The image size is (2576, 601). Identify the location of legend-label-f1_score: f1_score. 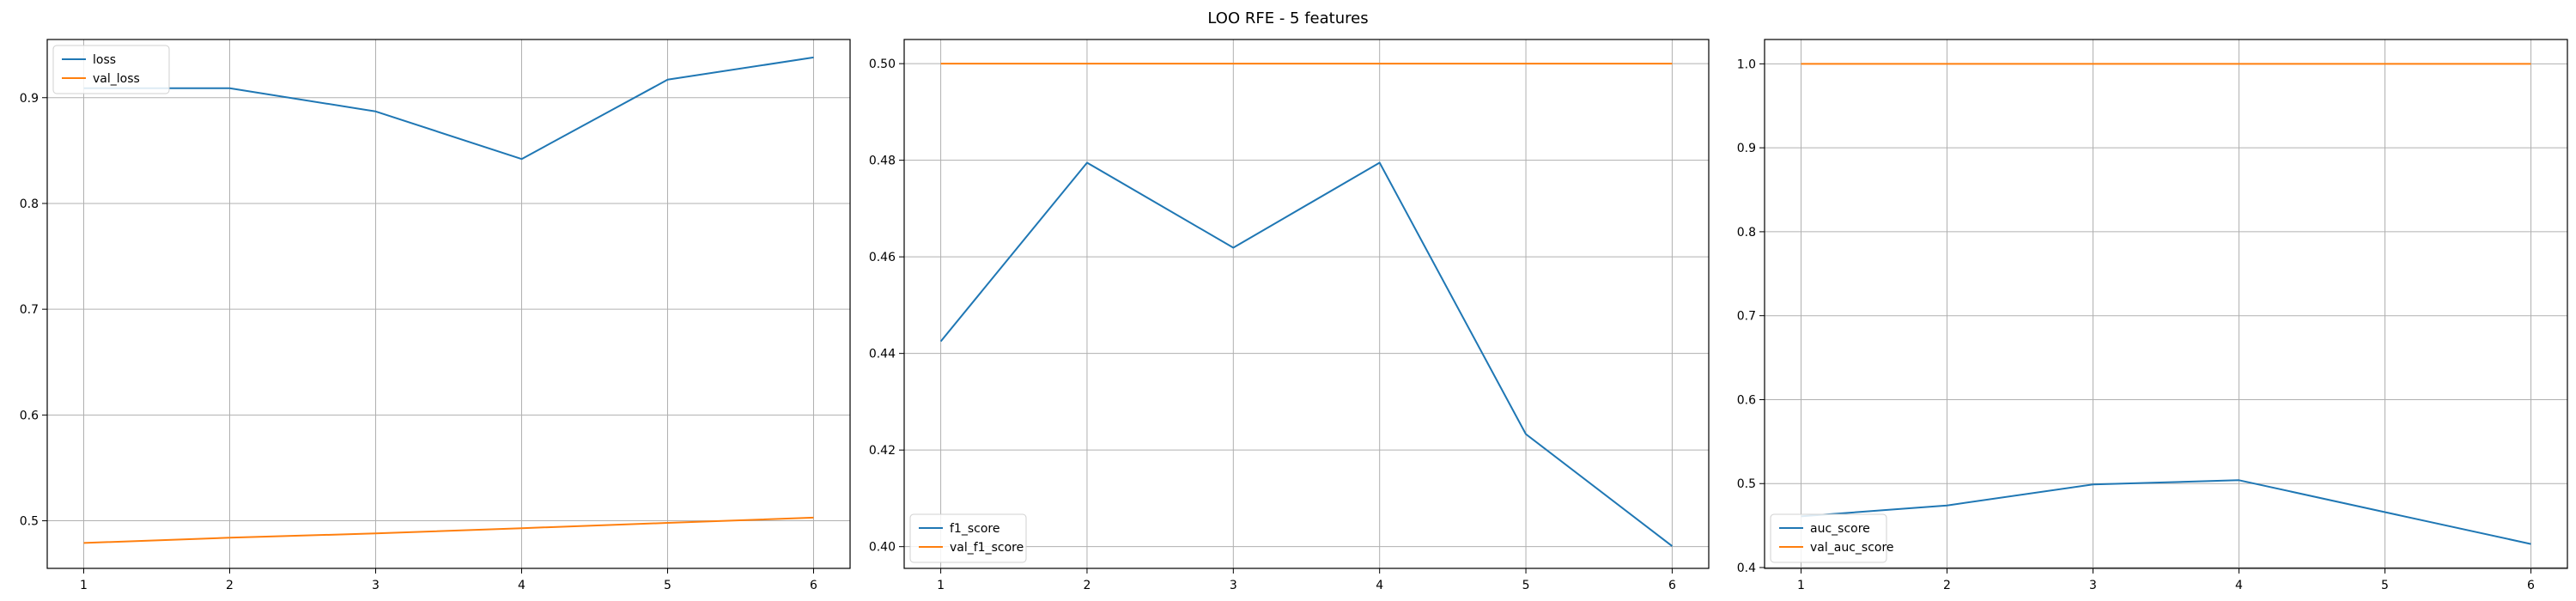
(974, 529).